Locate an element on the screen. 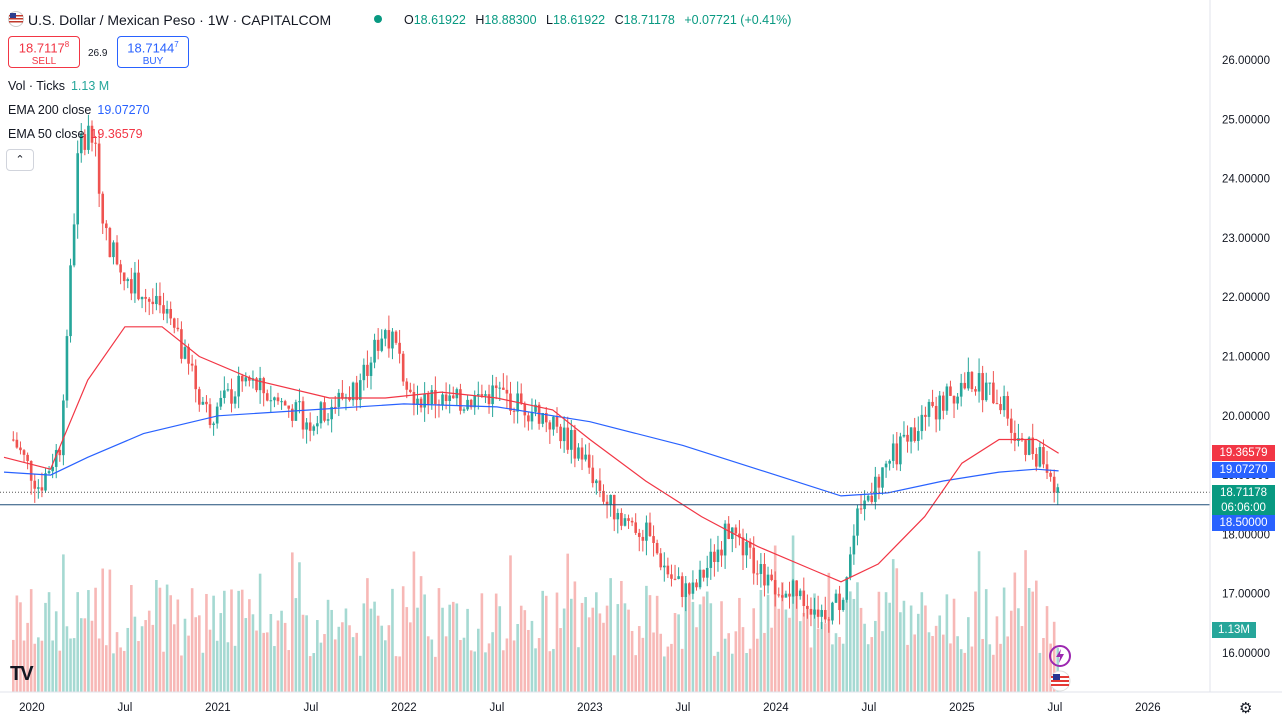  us-flag-icon is located at coordinates (1060, 681).